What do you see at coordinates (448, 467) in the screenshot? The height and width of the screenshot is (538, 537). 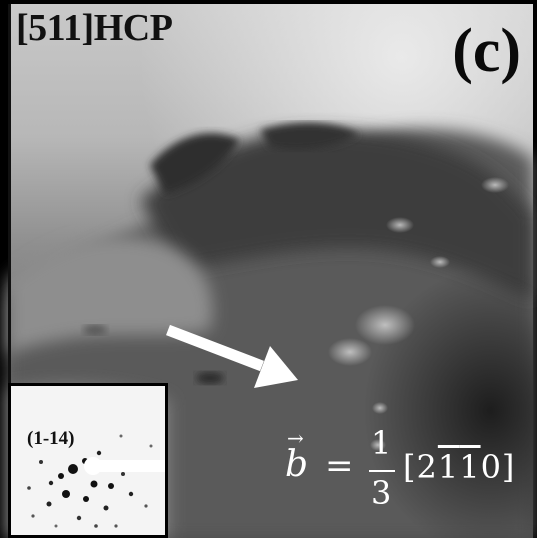 I see `index-2-overbar: 1` at bounding box center [448, 467].